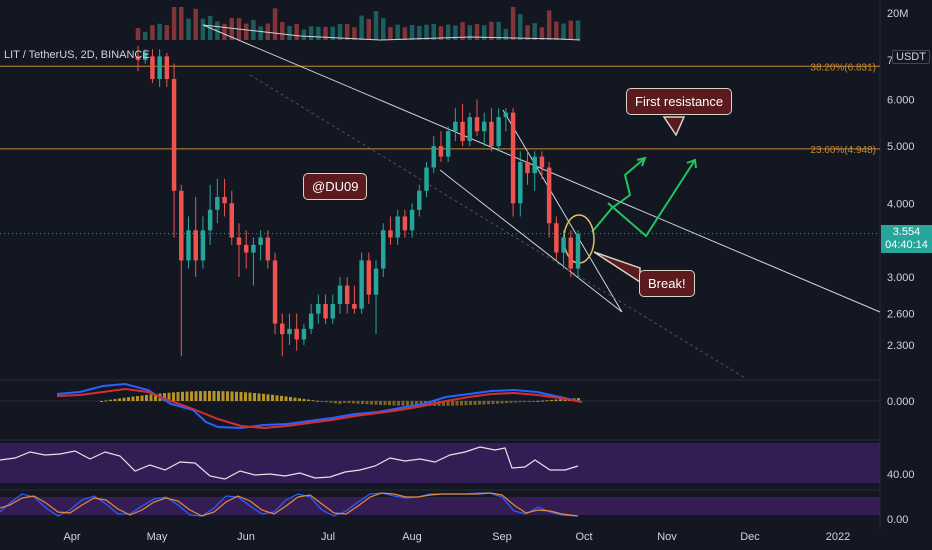  What do you see at coordinates (679, 101) in the screenshot?
I see `first-resistance-callout: First resistance` at bounding box center [679, 101].